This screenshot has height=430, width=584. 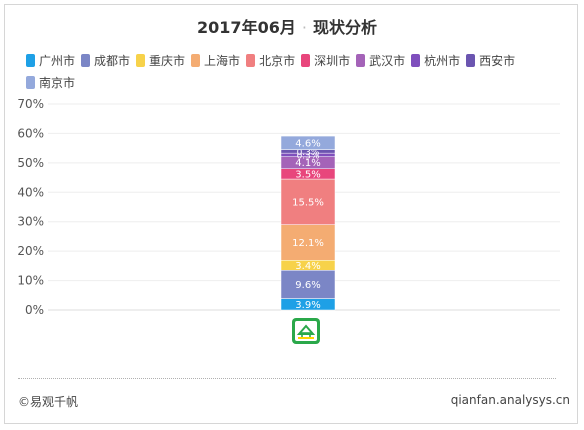 I want to click on data-label: 15.5%, so click(x=308, y=202).